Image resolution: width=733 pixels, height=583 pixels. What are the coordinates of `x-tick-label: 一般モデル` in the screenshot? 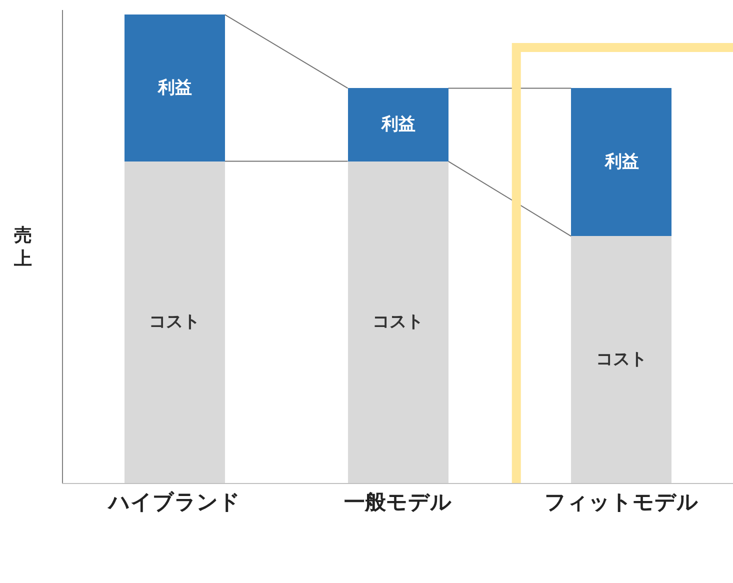 It's located at (398, 502).